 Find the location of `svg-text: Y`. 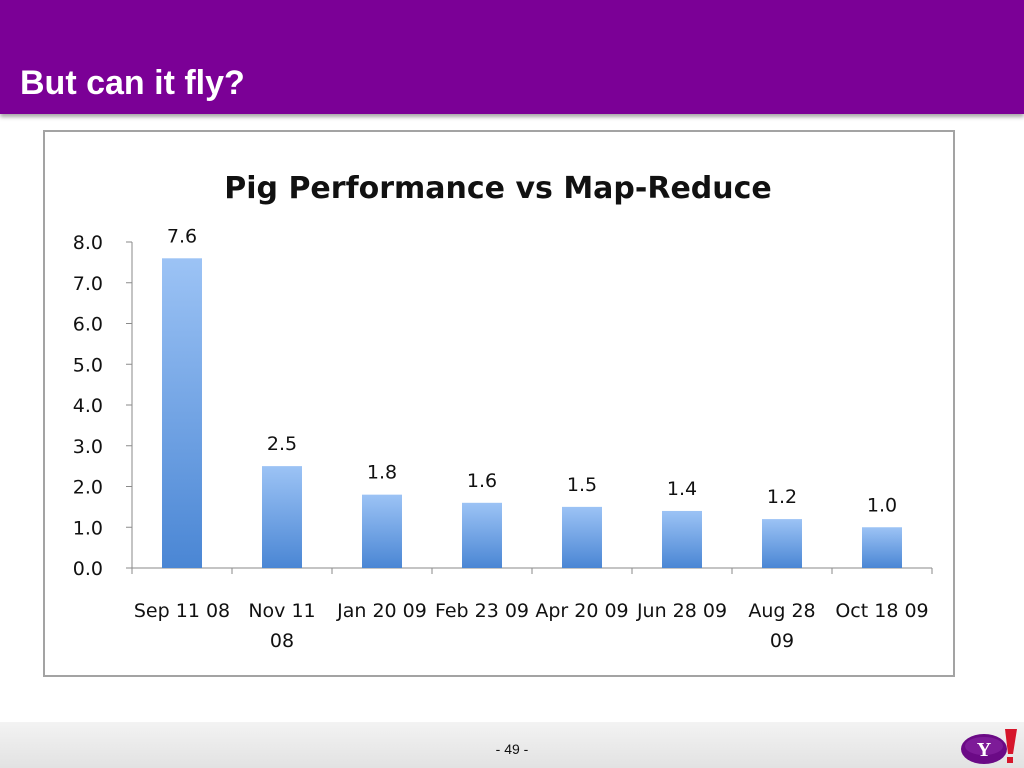

svg-text: Y is located at coordinates (984, 750).